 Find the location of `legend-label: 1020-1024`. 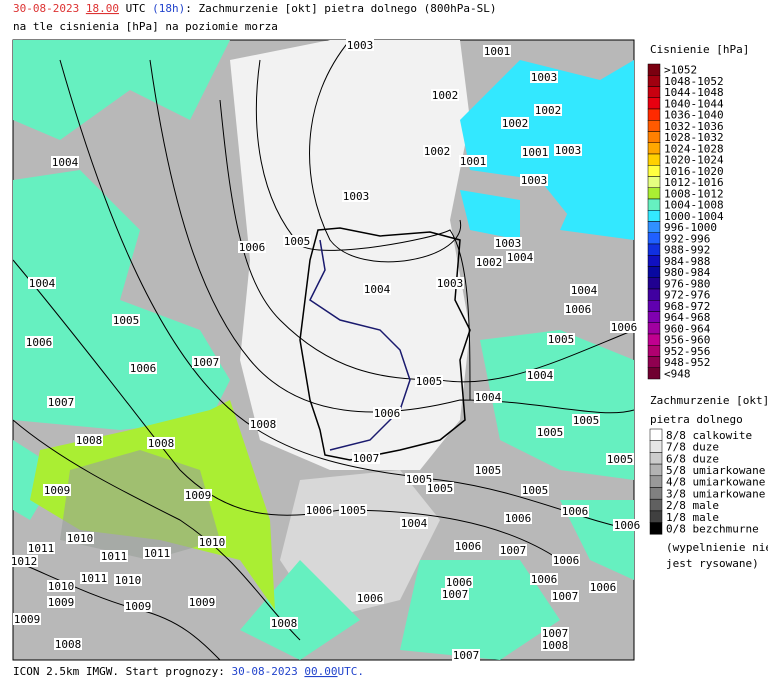

legend-label: 1020-1024 is located at coordinates (694, 160).